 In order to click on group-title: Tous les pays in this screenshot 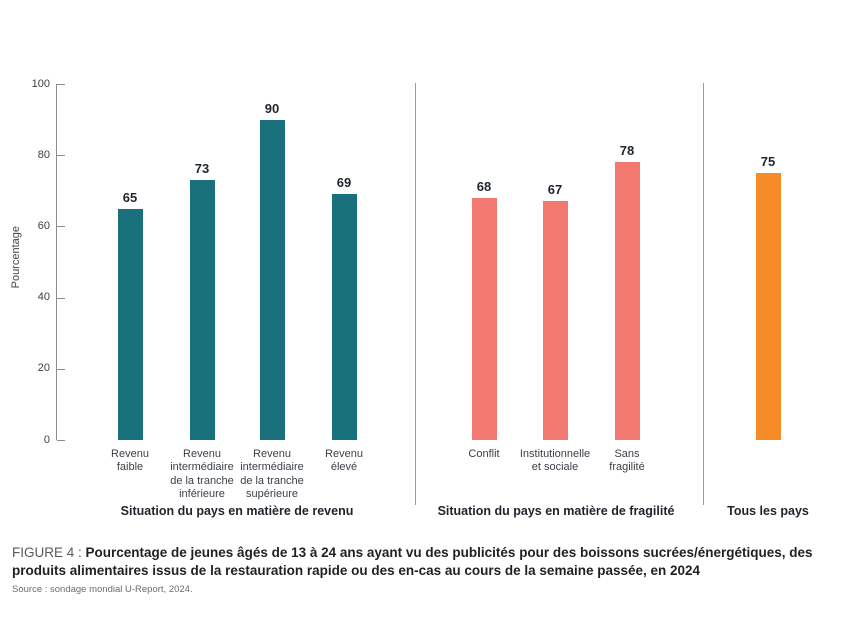, I will do `click(768, 511)`.